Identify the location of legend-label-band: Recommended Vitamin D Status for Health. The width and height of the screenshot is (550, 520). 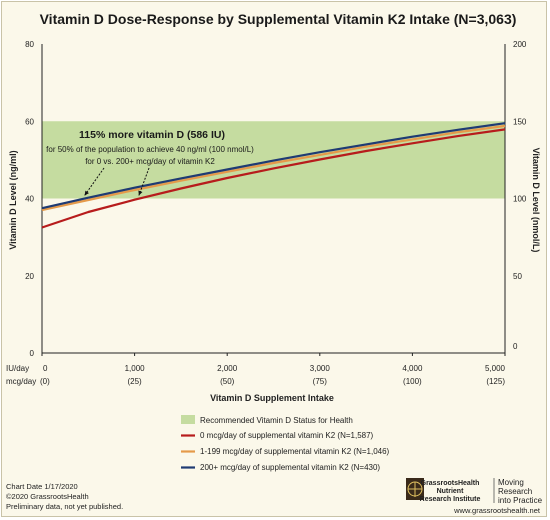
(276, 420).